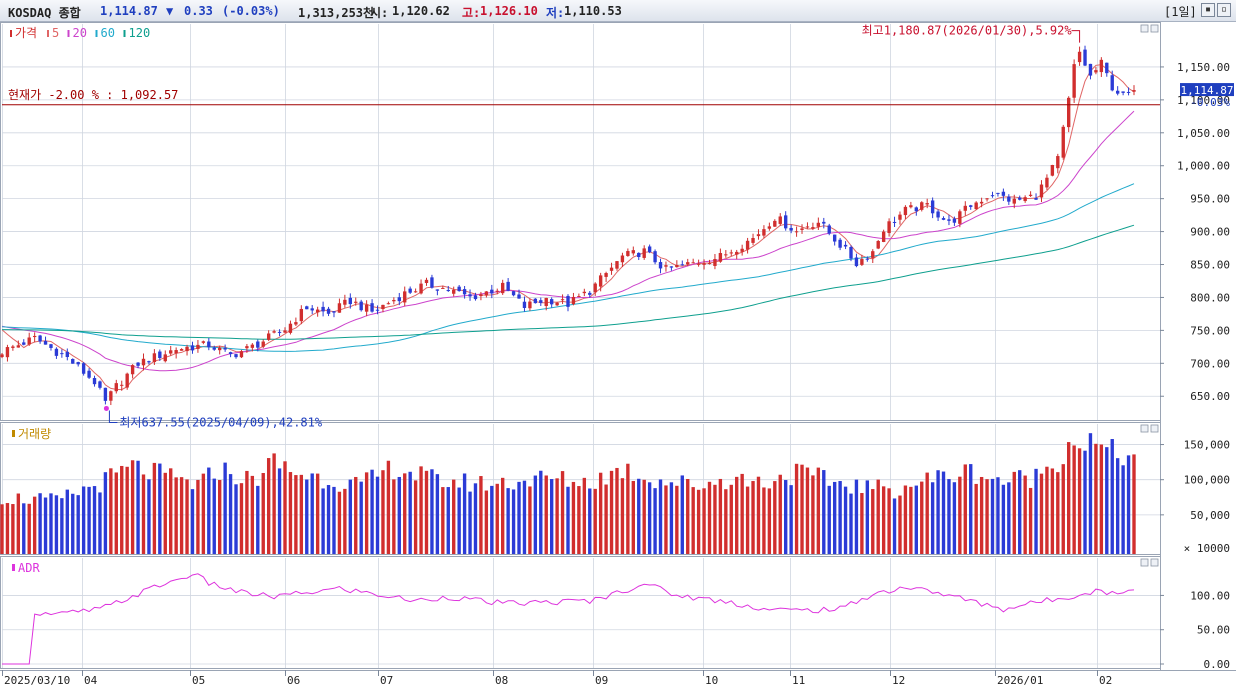  Describe the element at coordinates (93, 95) in the screenshot. I see `reference-price-label: 현재가 -2.00 % : 1,092.57` at that location.